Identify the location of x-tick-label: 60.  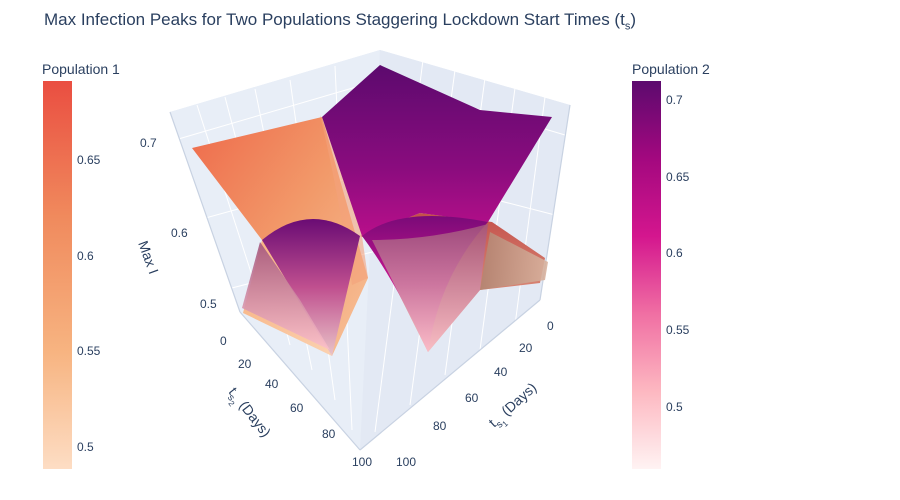
(472, 398).